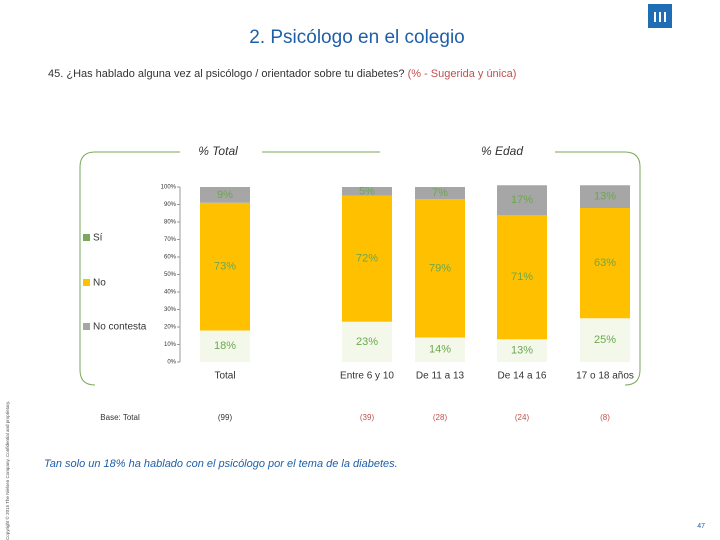  I want to click on group-label: % Edad, so click(502, 151).